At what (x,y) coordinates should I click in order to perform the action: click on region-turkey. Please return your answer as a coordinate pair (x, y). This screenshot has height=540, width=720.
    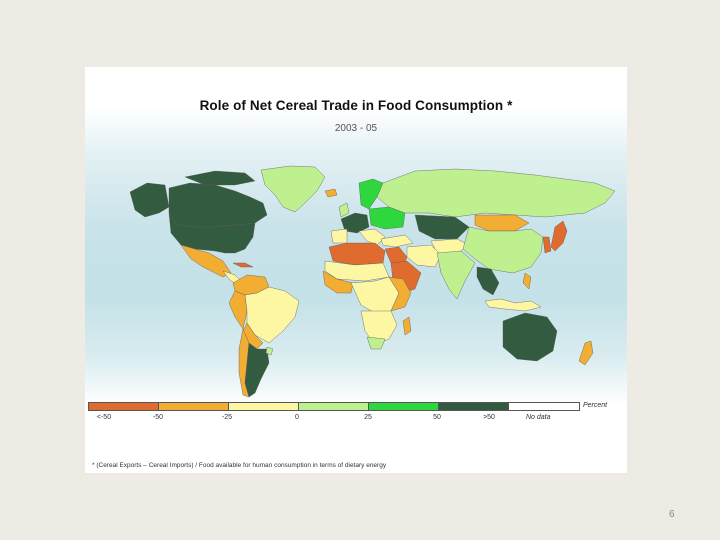
    Looking at the image, I should click on (397, 241).